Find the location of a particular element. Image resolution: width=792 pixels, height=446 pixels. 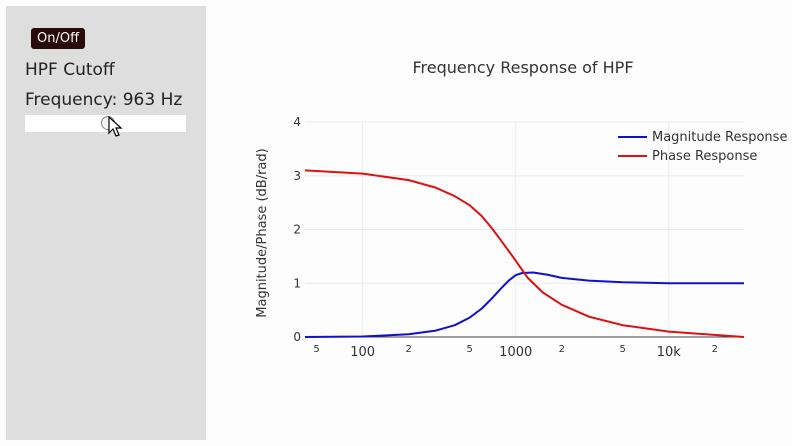

y-tick-label: 4 is located at coordinates (297, 122).